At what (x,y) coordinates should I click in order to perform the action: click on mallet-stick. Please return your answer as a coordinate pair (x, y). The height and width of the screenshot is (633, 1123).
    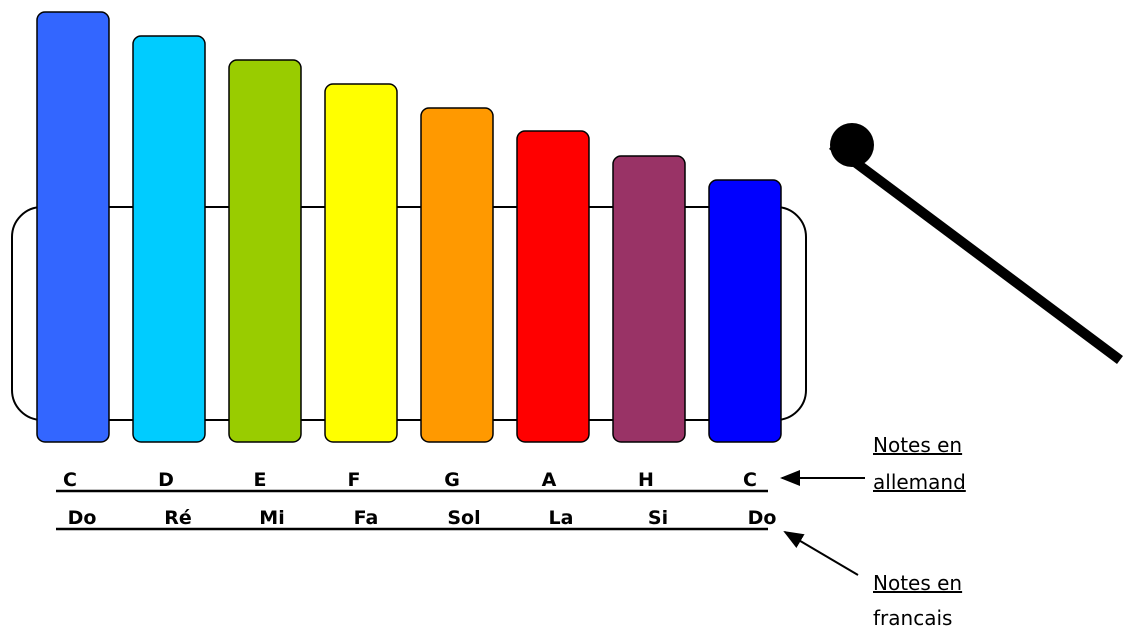
    Looking at the image, I should click on (976, 252).